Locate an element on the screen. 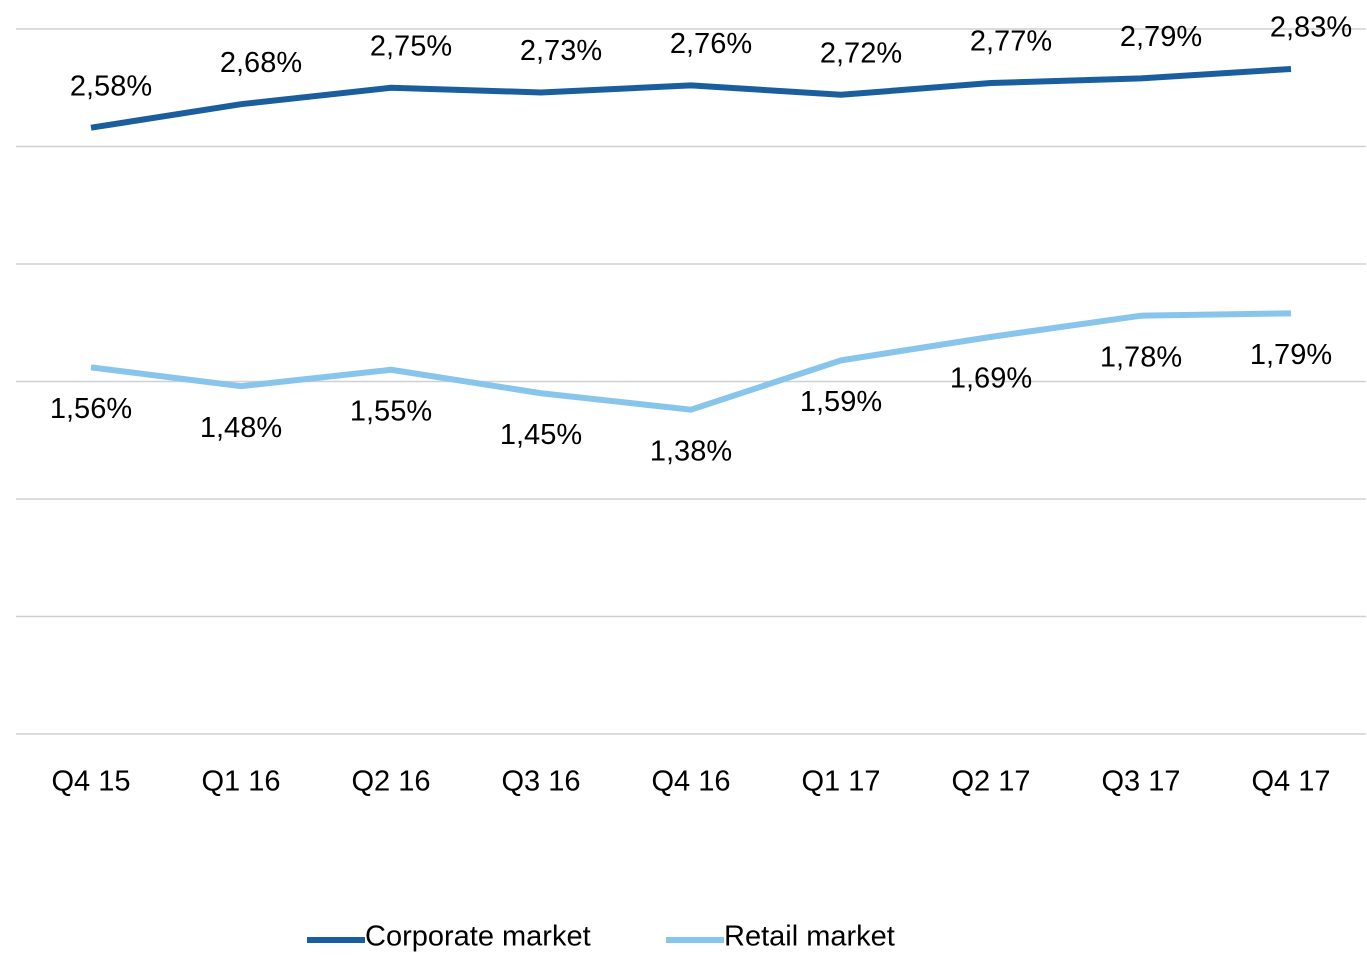  x-tick-label: Q1 16 is located at coordinates (241, 782).